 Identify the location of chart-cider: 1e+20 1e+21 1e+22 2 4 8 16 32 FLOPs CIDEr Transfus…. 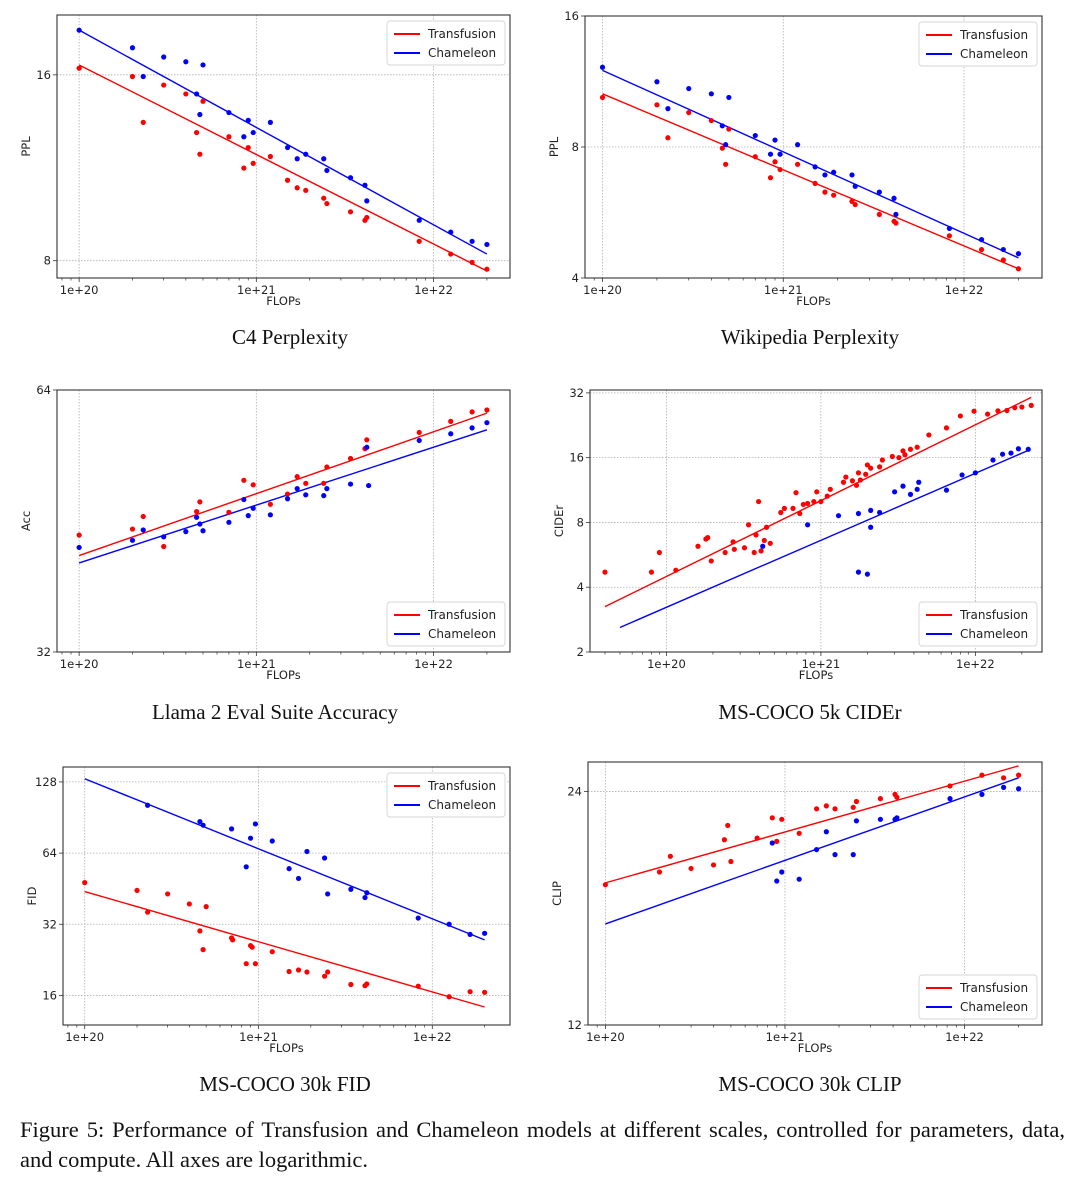
(797, 534).